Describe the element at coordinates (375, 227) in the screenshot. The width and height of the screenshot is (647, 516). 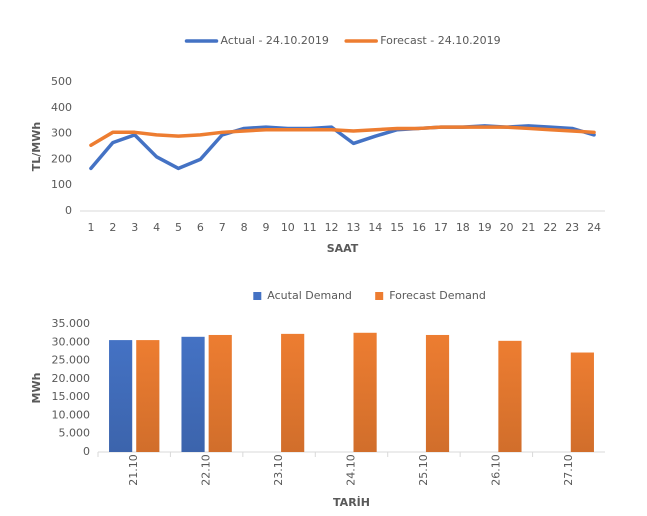
I see `x-tick-label: 14` at that location.